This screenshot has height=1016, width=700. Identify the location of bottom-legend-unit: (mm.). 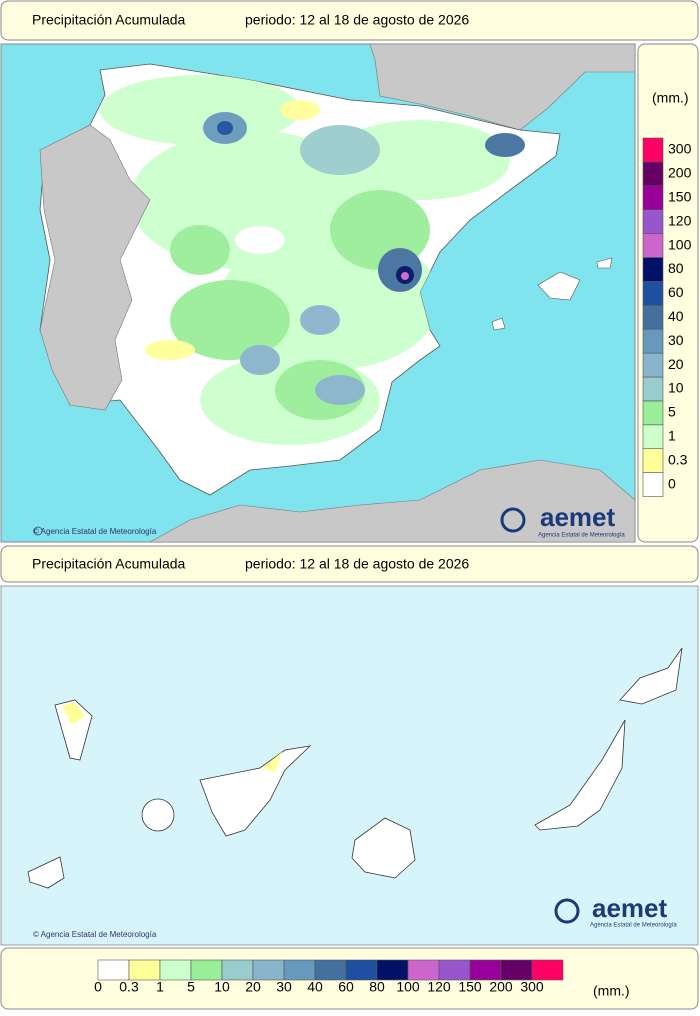
(611, 991).